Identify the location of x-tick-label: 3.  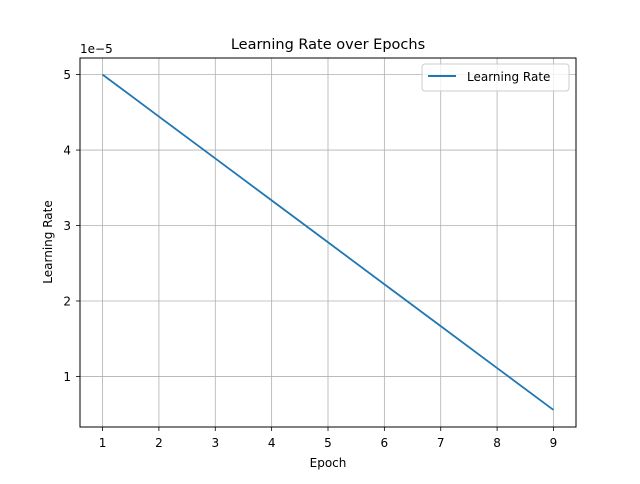
(215, 443).